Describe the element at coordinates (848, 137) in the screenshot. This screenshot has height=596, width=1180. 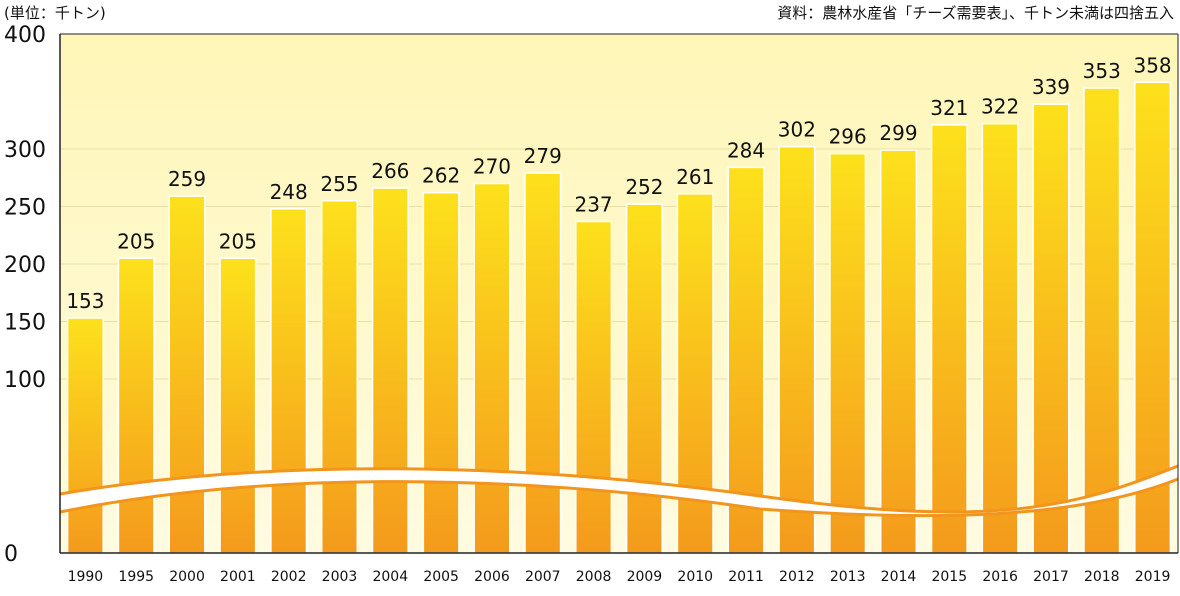
I see `bar-value-label: 296` at that location.